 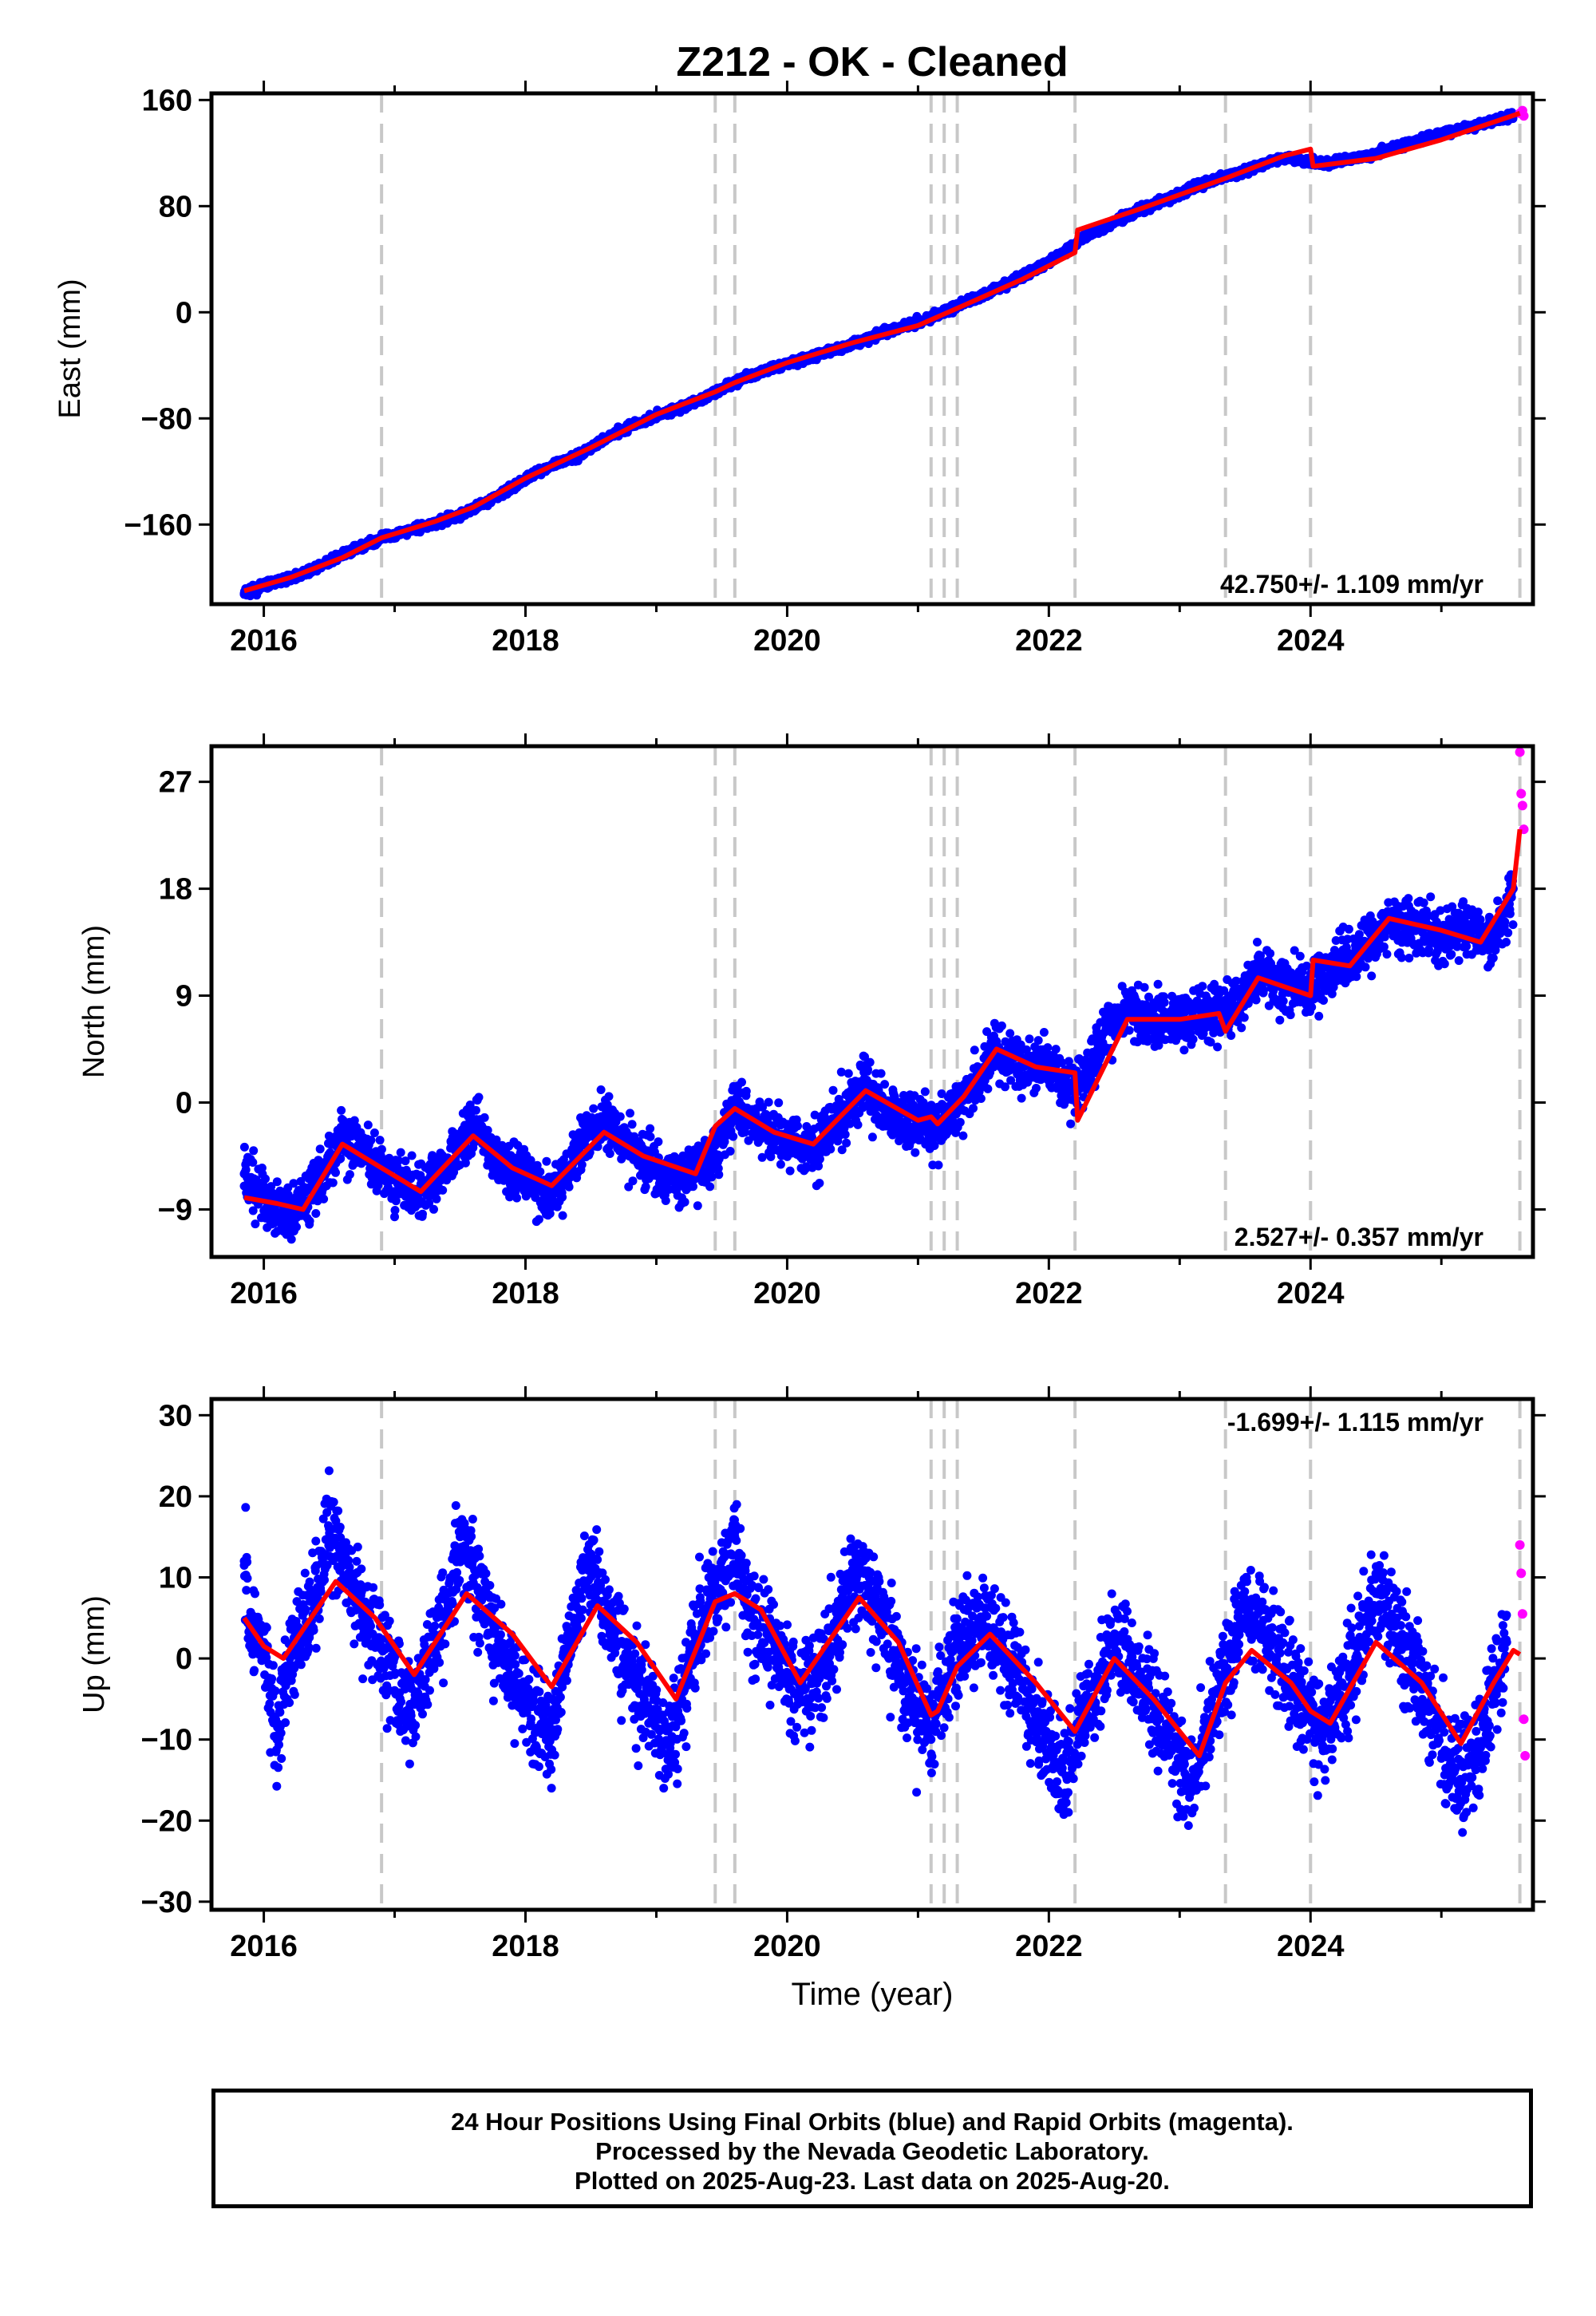 I want to click on y-tick-label: 80, so click(x=175, y=207).